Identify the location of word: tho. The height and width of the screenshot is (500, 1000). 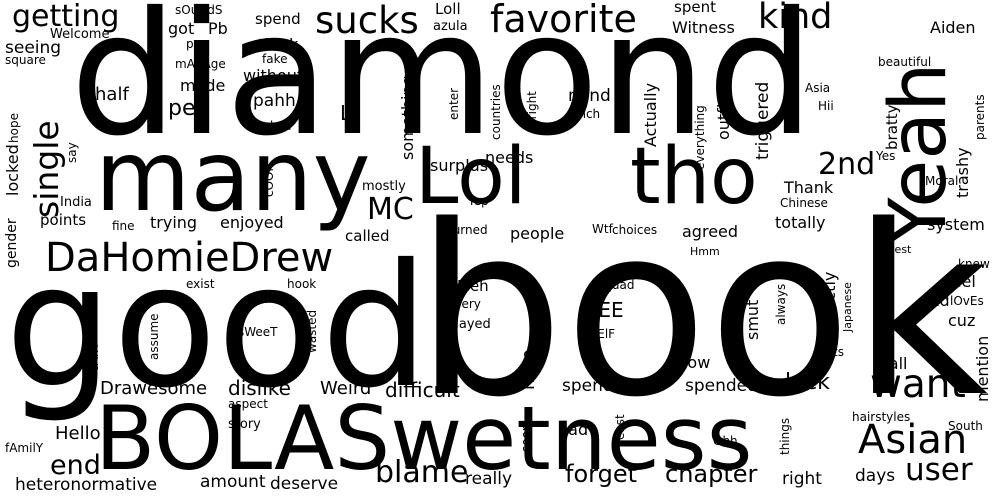
(694, 177).